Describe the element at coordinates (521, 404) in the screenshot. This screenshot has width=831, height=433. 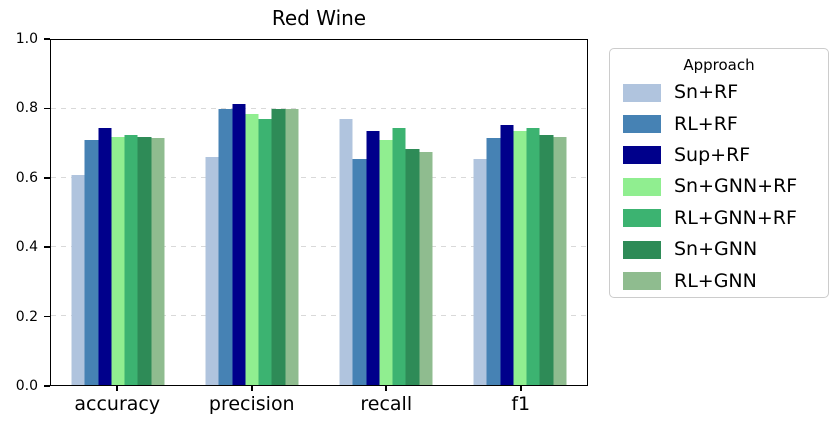
I see `x-axis-label: f1` at that location.